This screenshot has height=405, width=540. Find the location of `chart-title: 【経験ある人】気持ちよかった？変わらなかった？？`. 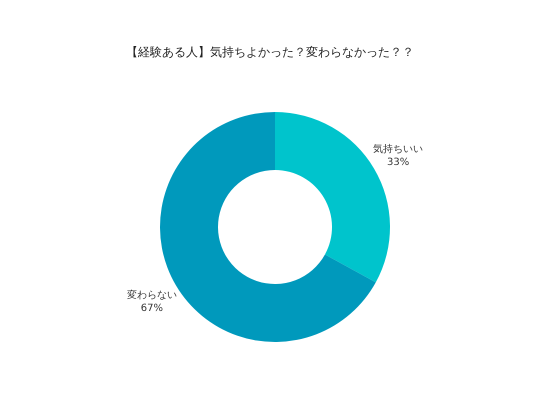

chart-title: 【経験ある人】気持ちよかった？変わらなかった？？ is located at coordinates (270, 52).